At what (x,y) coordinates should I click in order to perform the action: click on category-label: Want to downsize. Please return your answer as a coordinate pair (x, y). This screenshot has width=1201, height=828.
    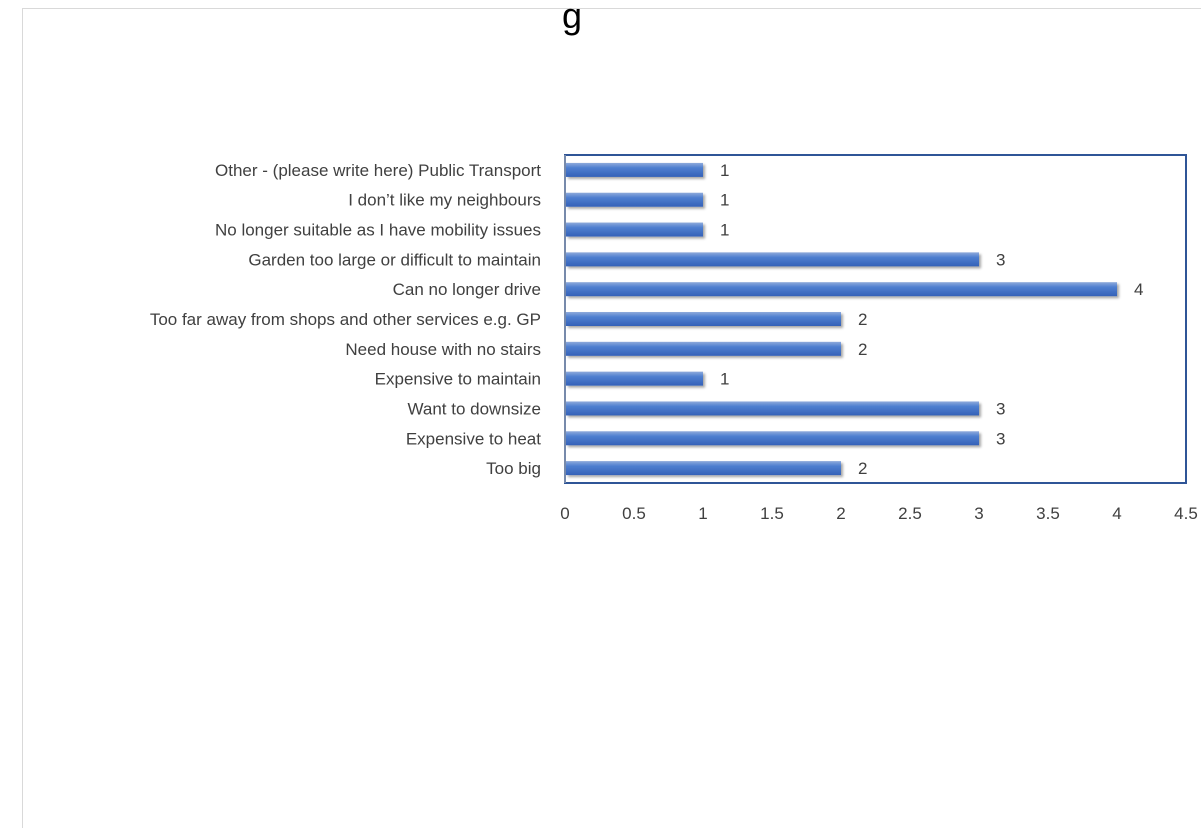
    Looking at the image, I should click on (474, 408).